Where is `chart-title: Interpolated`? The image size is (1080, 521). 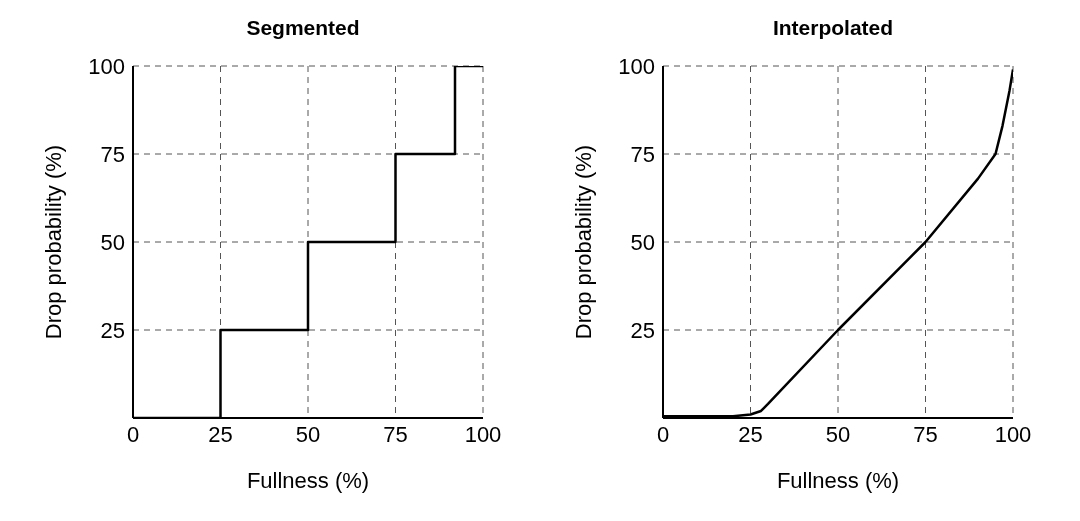
chart-title: Interpolated is located at coordinates (833, 28).